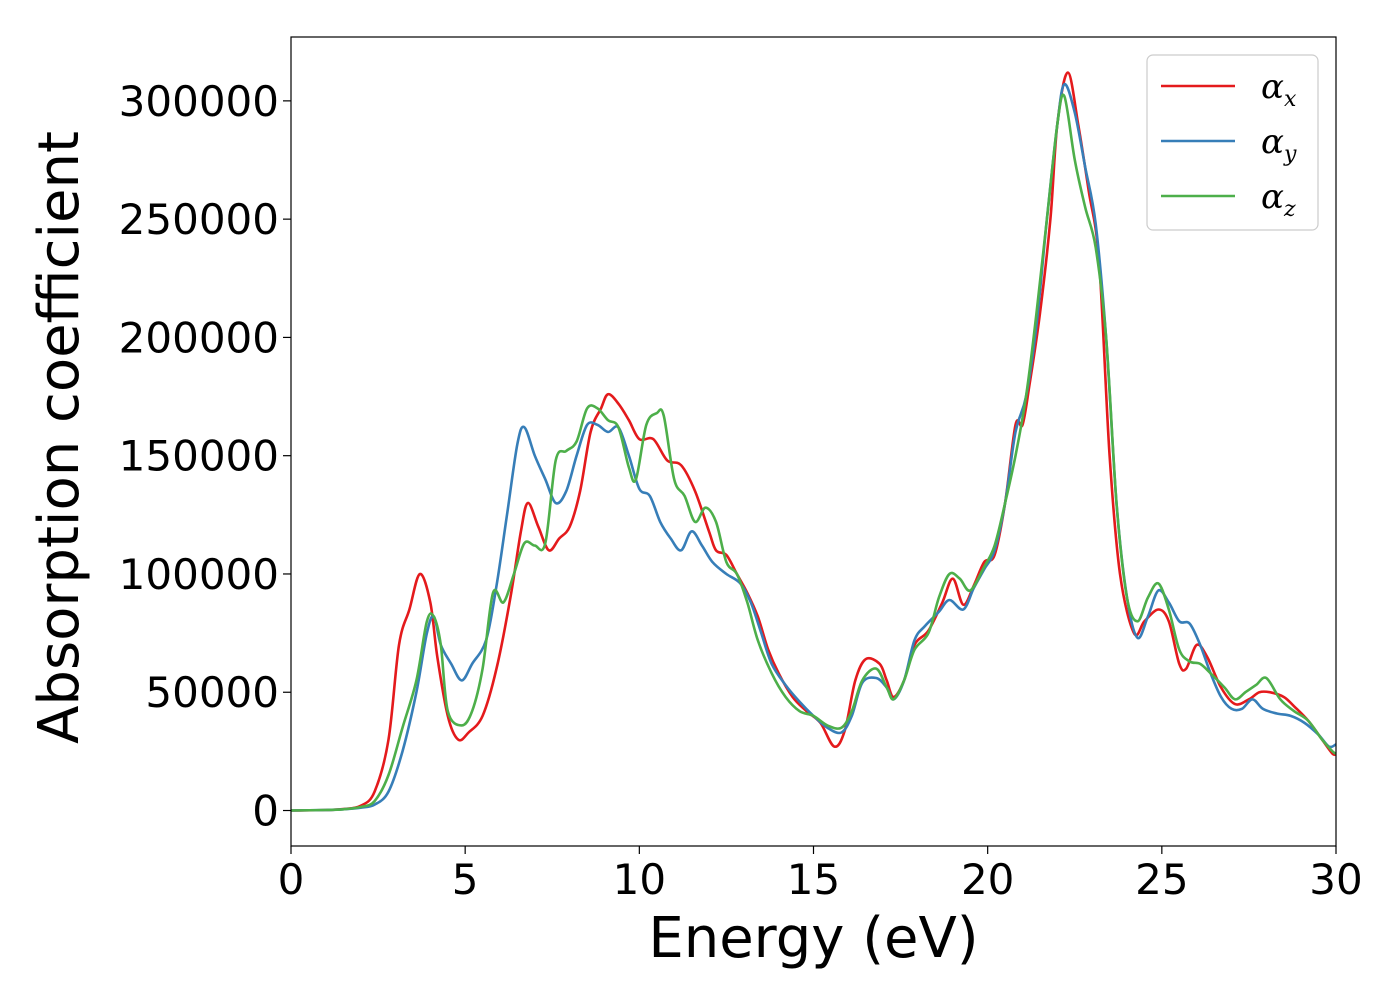 The width and height of the screenshot is (1400, 1000). What do you see at coordinates (1290, 154) in the screenshot?
I see `legend-label-subscript: y` at bounding box center [1290, 154].